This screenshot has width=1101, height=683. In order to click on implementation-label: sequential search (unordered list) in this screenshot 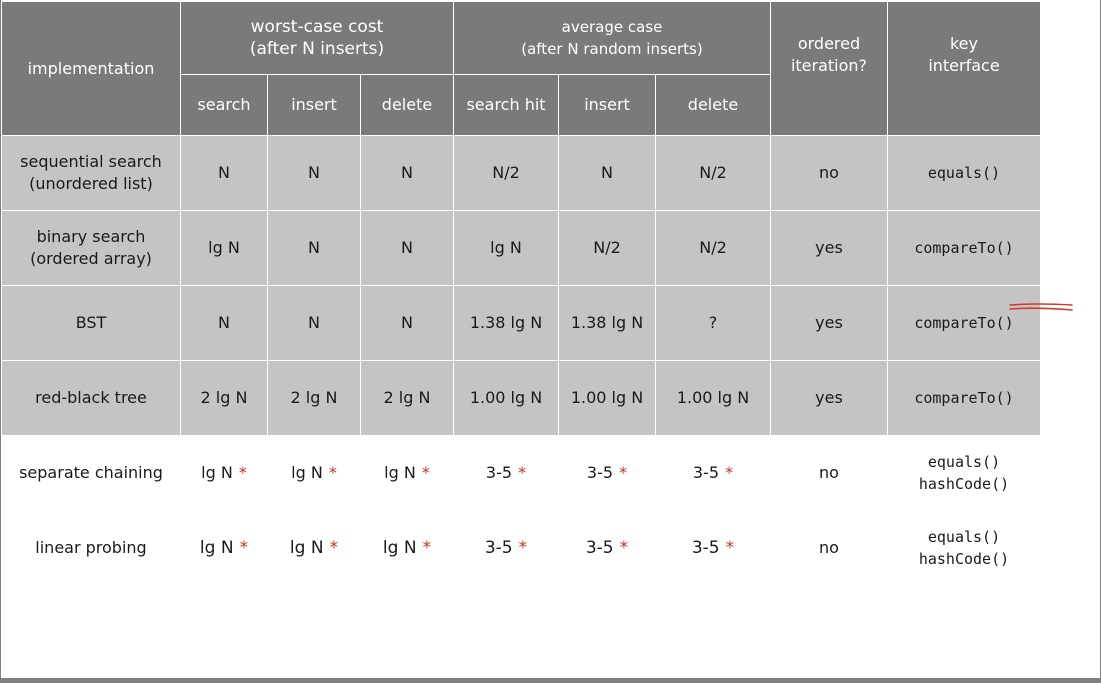, I will do `click(91, 172)`.